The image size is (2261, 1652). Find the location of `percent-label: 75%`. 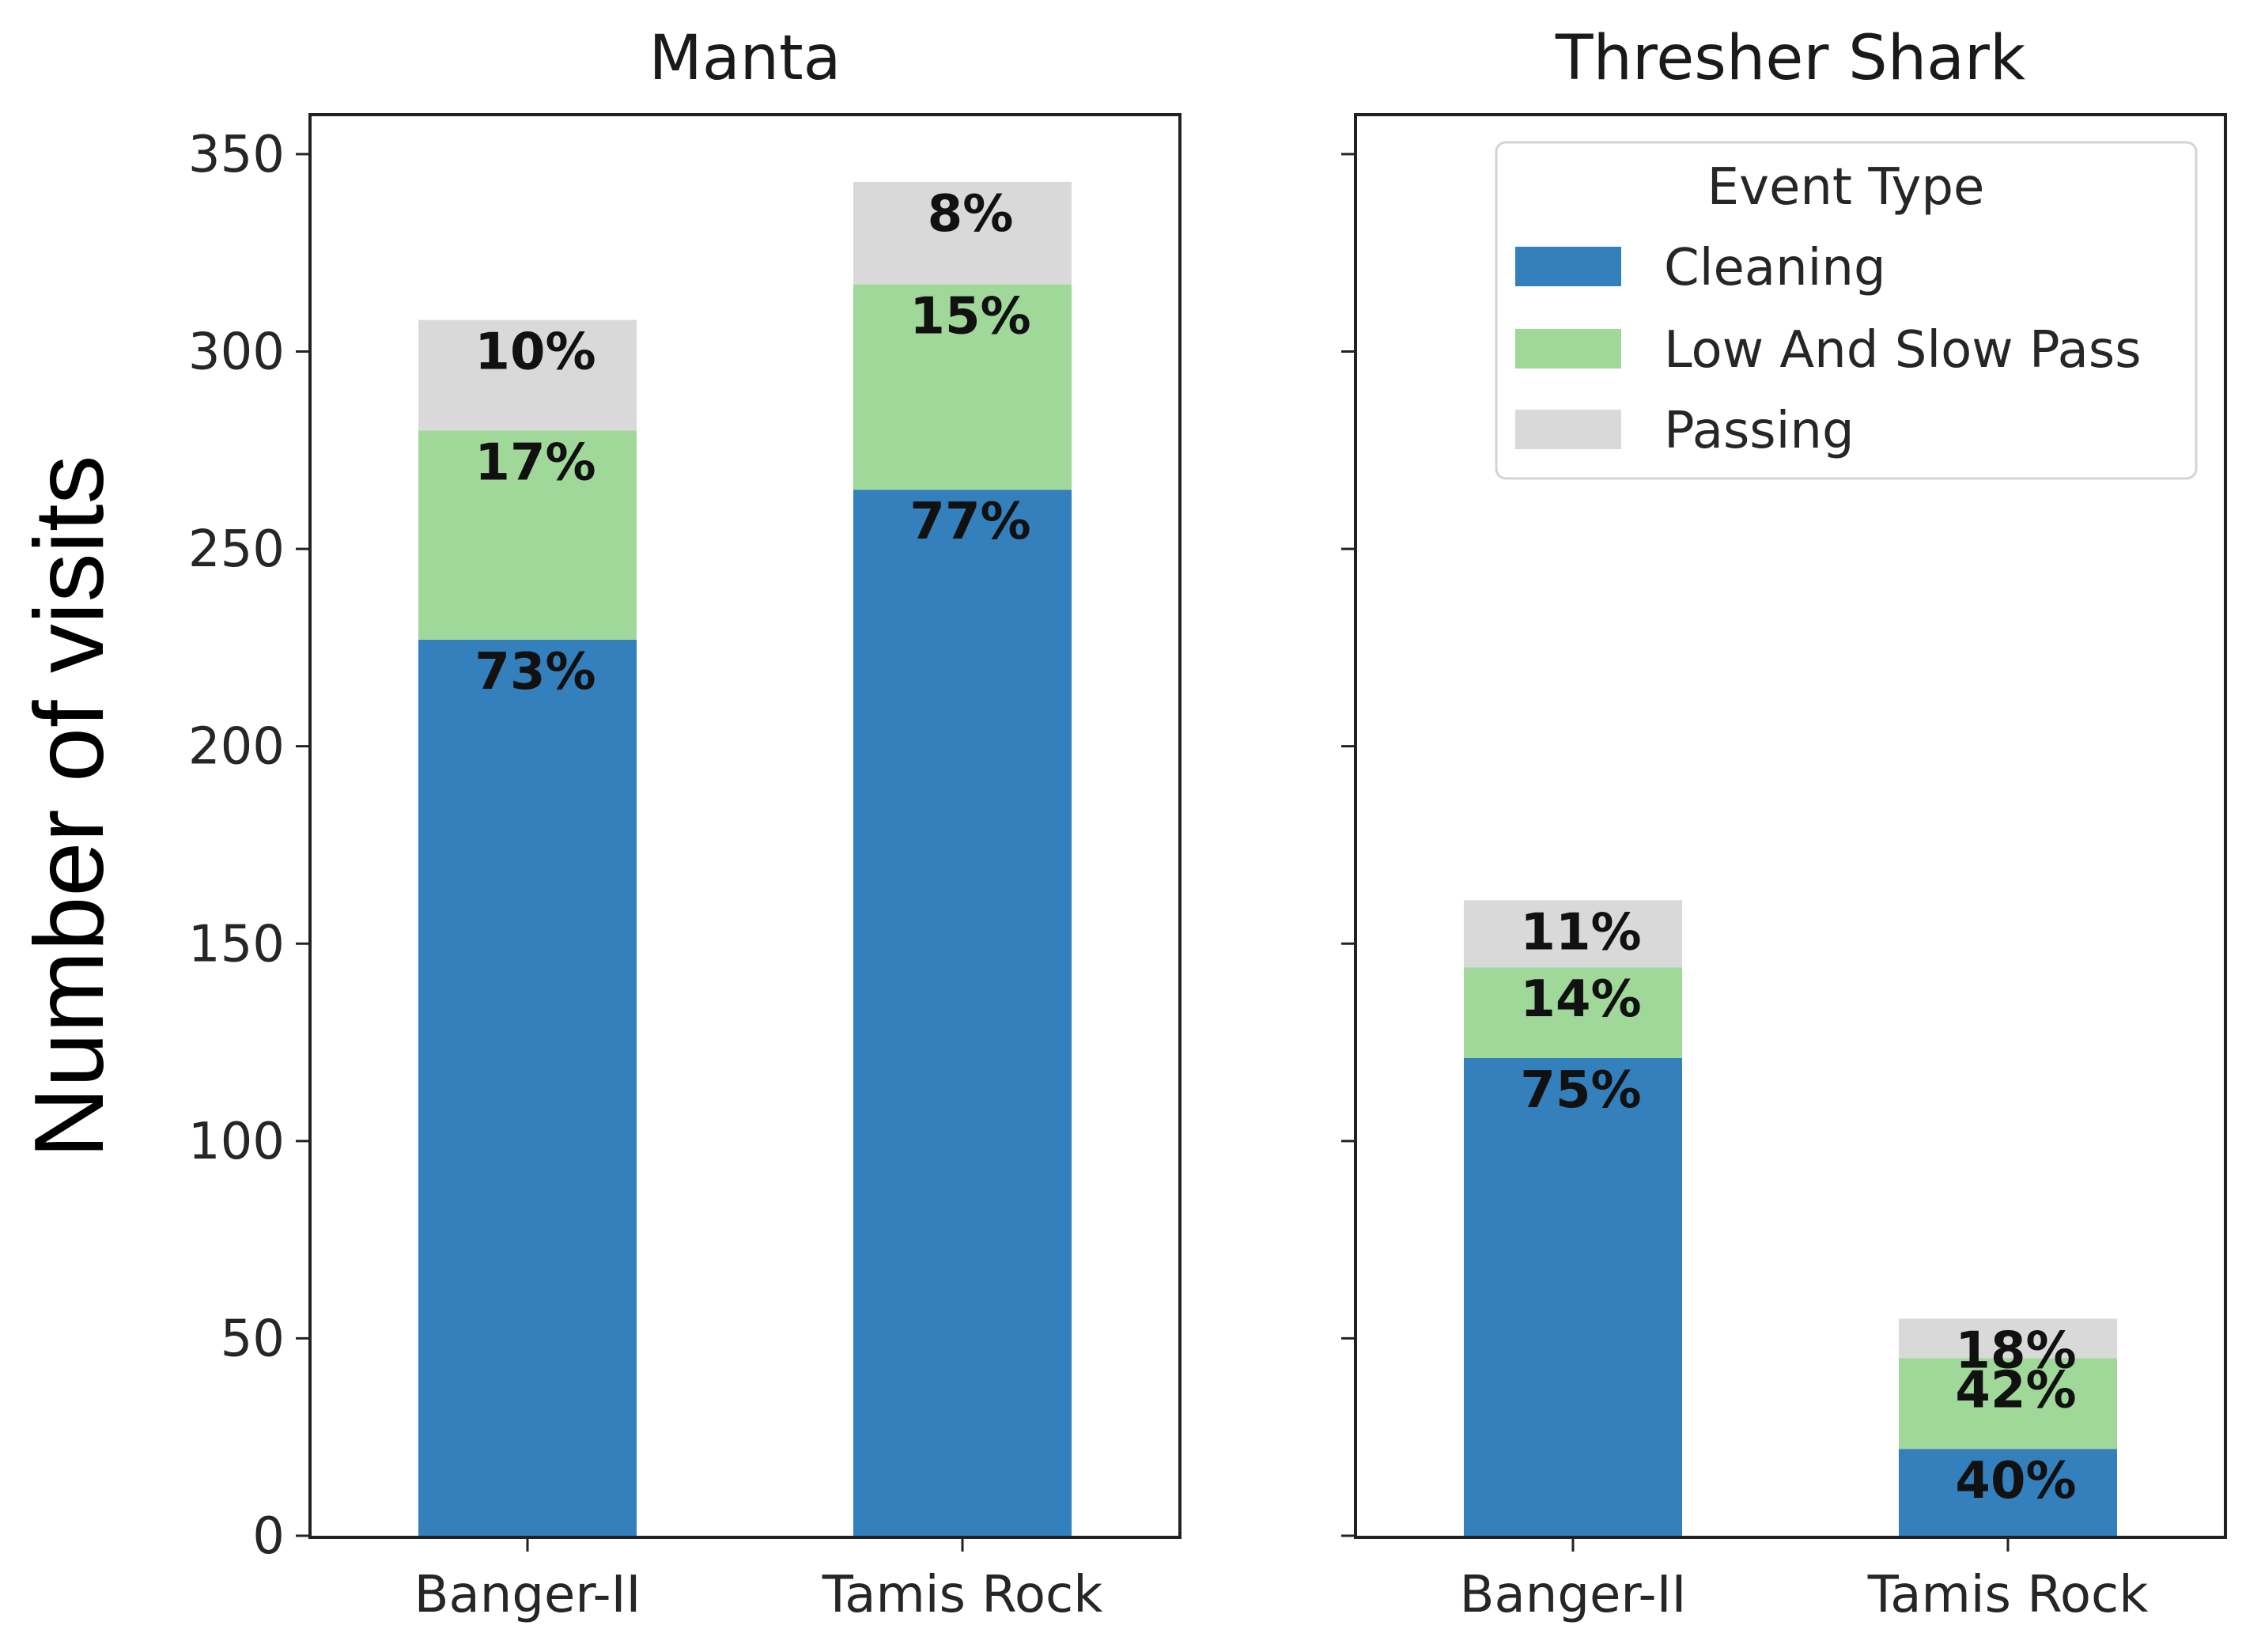

percent-label: 75% is located at coordinates (1580, 1090).